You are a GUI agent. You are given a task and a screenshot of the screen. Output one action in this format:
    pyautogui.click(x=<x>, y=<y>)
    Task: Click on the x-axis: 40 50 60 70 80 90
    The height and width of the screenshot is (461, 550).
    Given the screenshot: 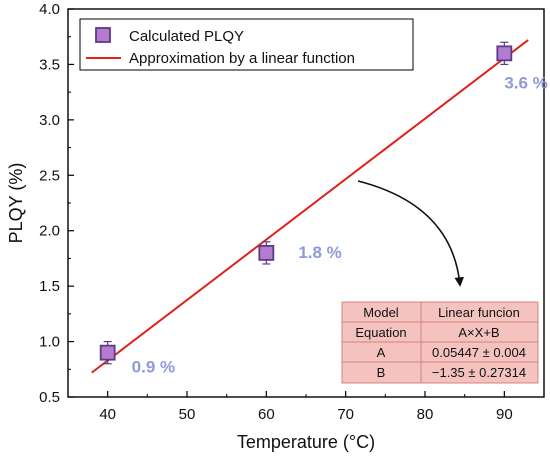 What is the action you would take?
    pyautogui.click(x=306, y=407)
    